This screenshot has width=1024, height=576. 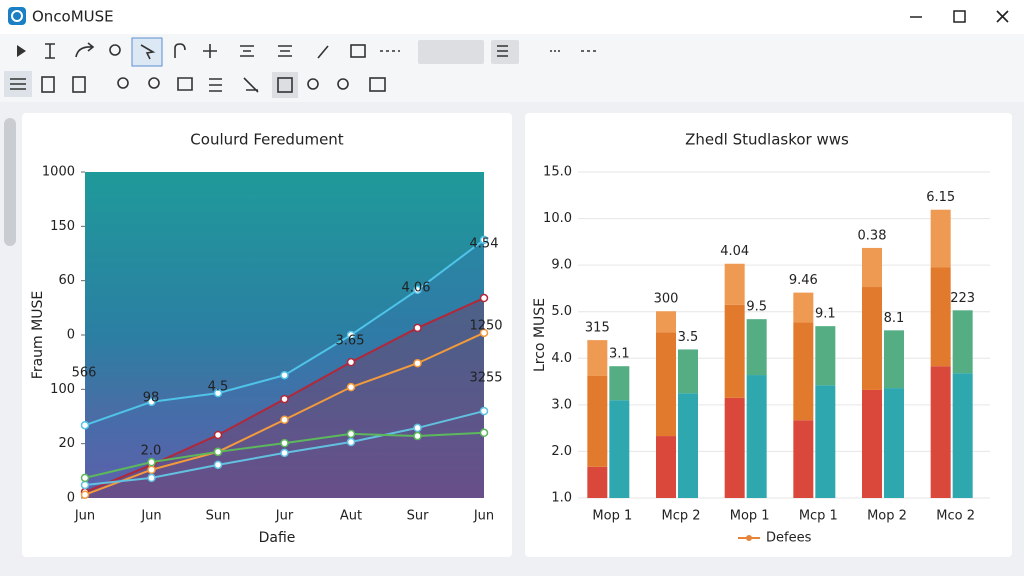 I want to click on y-tick-label: 0, so click(x=71, y=498).